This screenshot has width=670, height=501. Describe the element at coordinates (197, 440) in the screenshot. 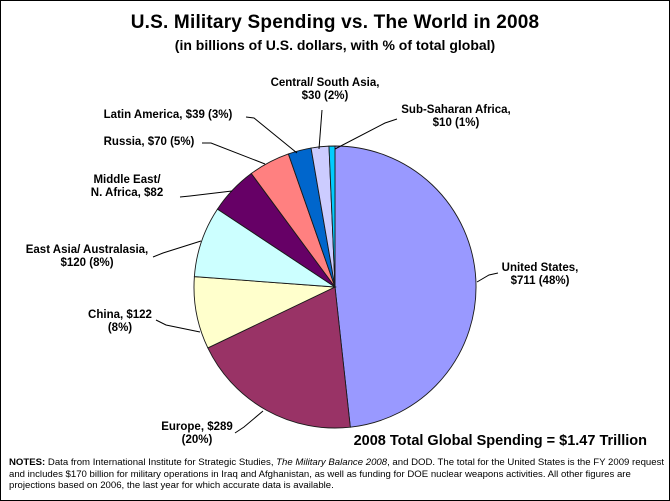

I see `slice-label-line: (20%)` at that location.